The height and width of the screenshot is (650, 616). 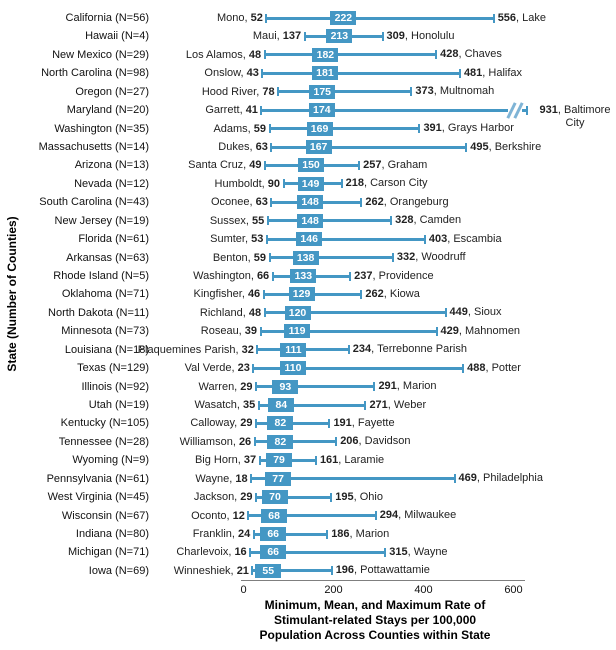 What do you see at coordinates (275, 497) in the screenshot?
I see `mean-value: 70` at bounding box center [275, 497].